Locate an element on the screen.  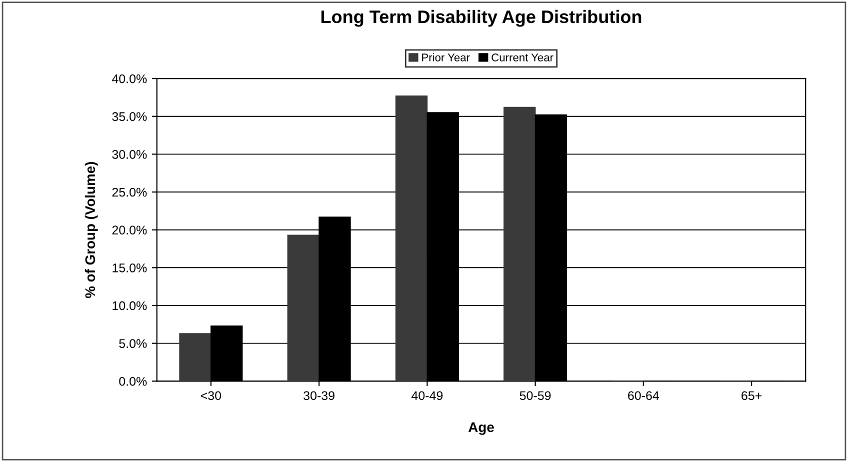
y-tick-label: 35.0% is located at coordinates (129, 117).